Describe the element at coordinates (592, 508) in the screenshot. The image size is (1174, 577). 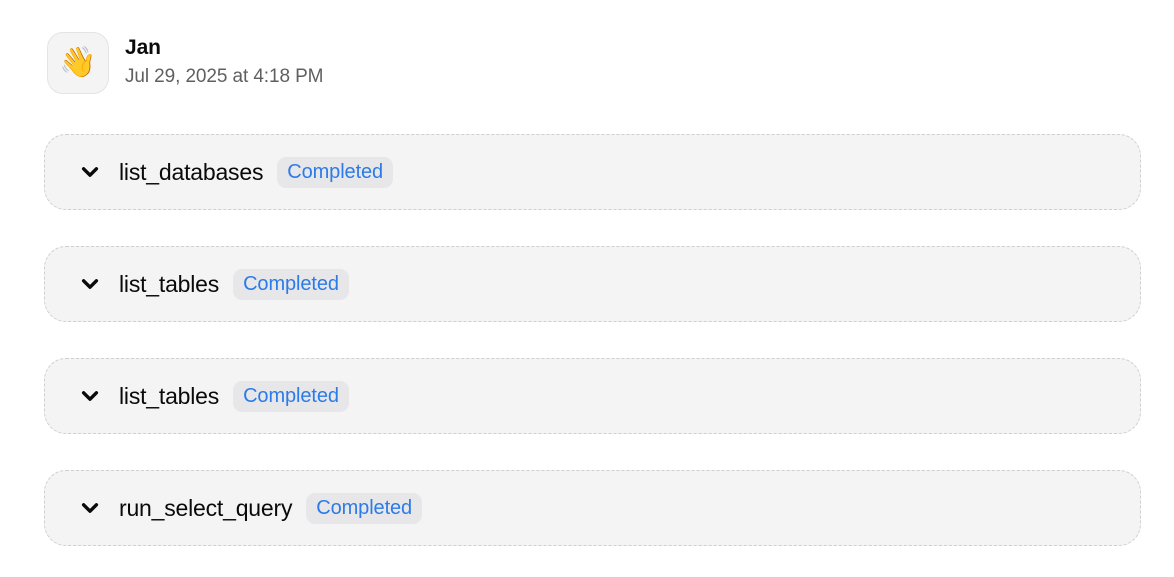
I see `tool-call-card: run_select_query Completed` at that location.